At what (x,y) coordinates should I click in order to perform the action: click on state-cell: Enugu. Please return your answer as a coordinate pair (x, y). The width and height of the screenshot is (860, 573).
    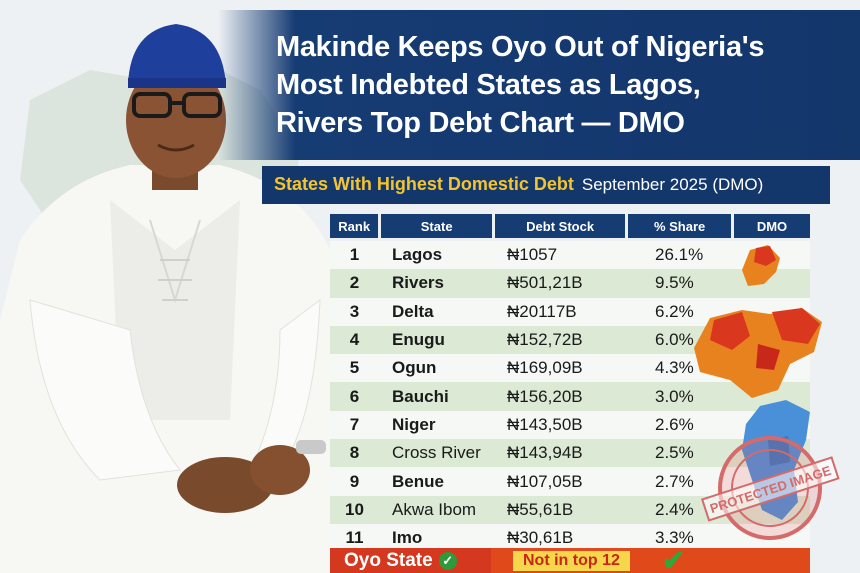
    Looking at the image, I should click on (418, 340).